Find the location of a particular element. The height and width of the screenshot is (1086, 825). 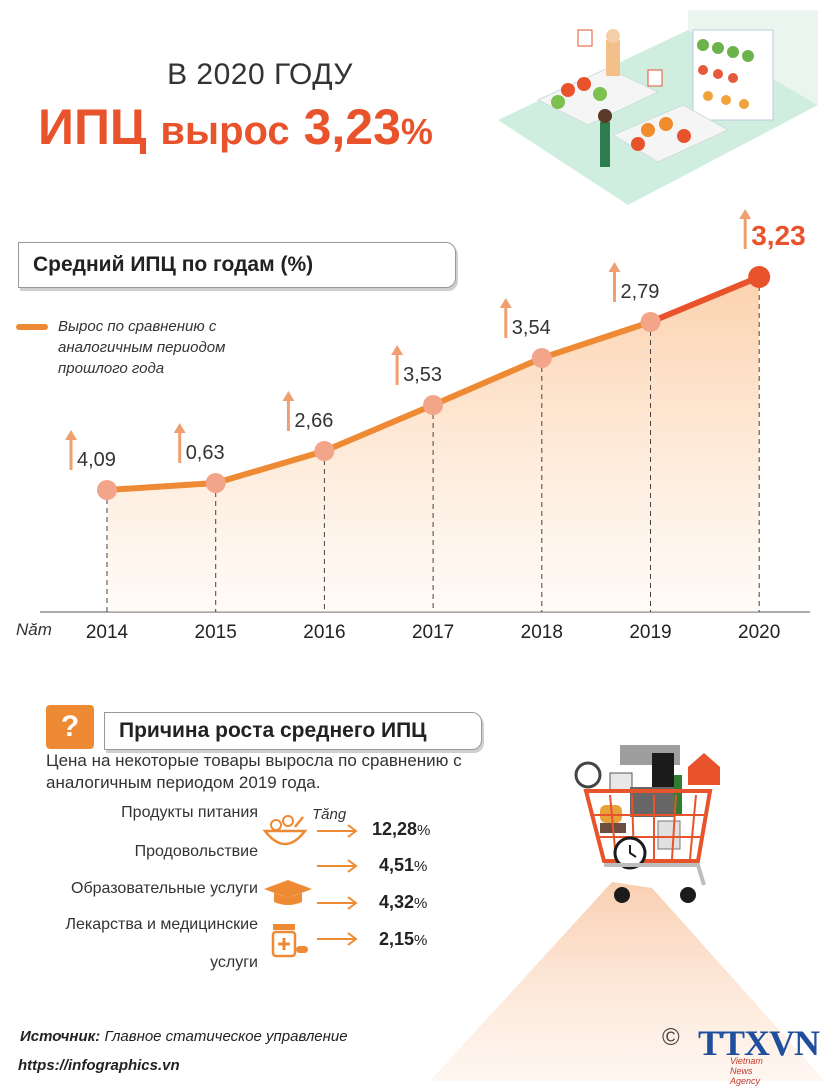

value-label-2014: 4,09 is located at coordinates (96, 460).